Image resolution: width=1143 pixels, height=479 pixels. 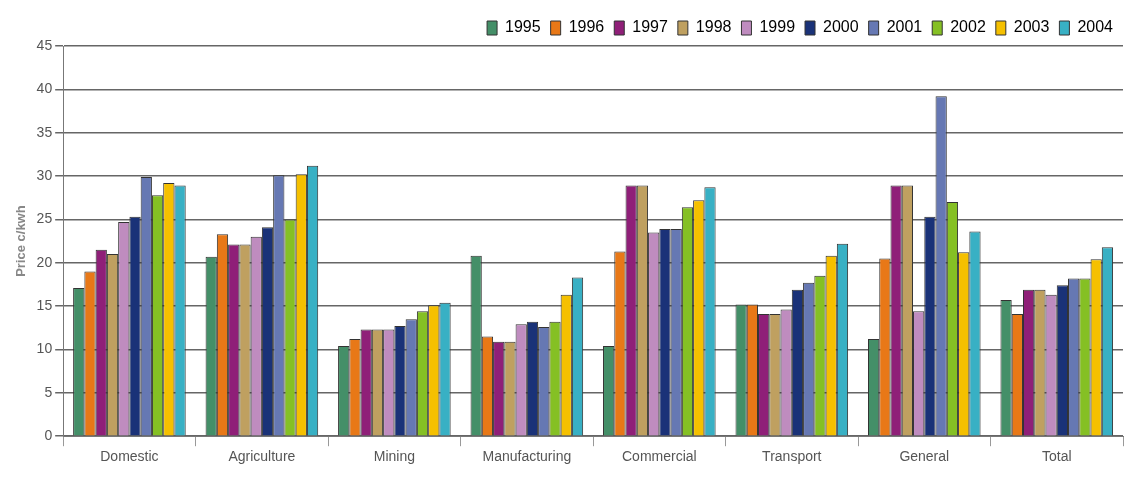 What do you see at coordinates (129, 456) in the screenshot?
I see `x-tick-label: Domestic` at bounding box center [129, 456].